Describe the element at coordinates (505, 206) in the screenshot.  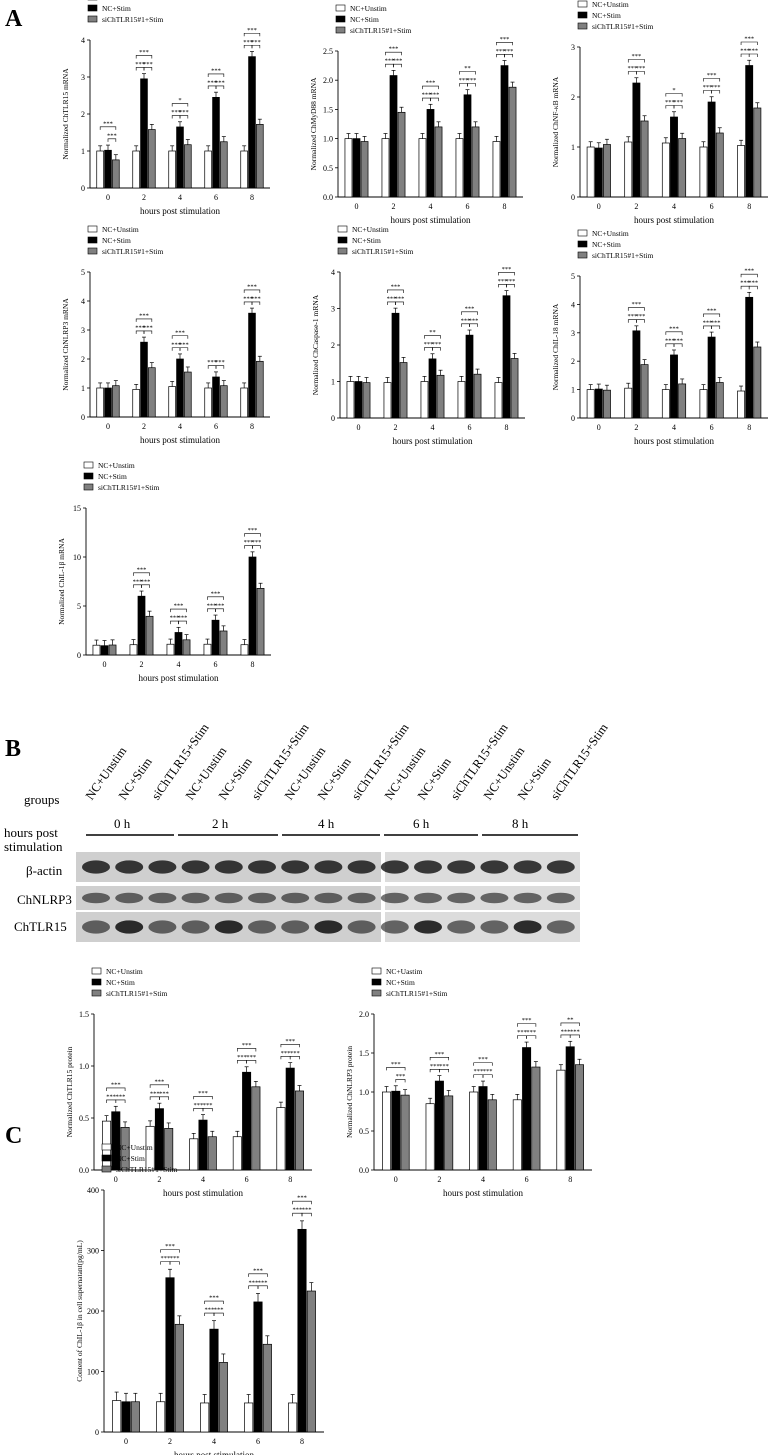
I see `x-tick-label: 8` at that location.